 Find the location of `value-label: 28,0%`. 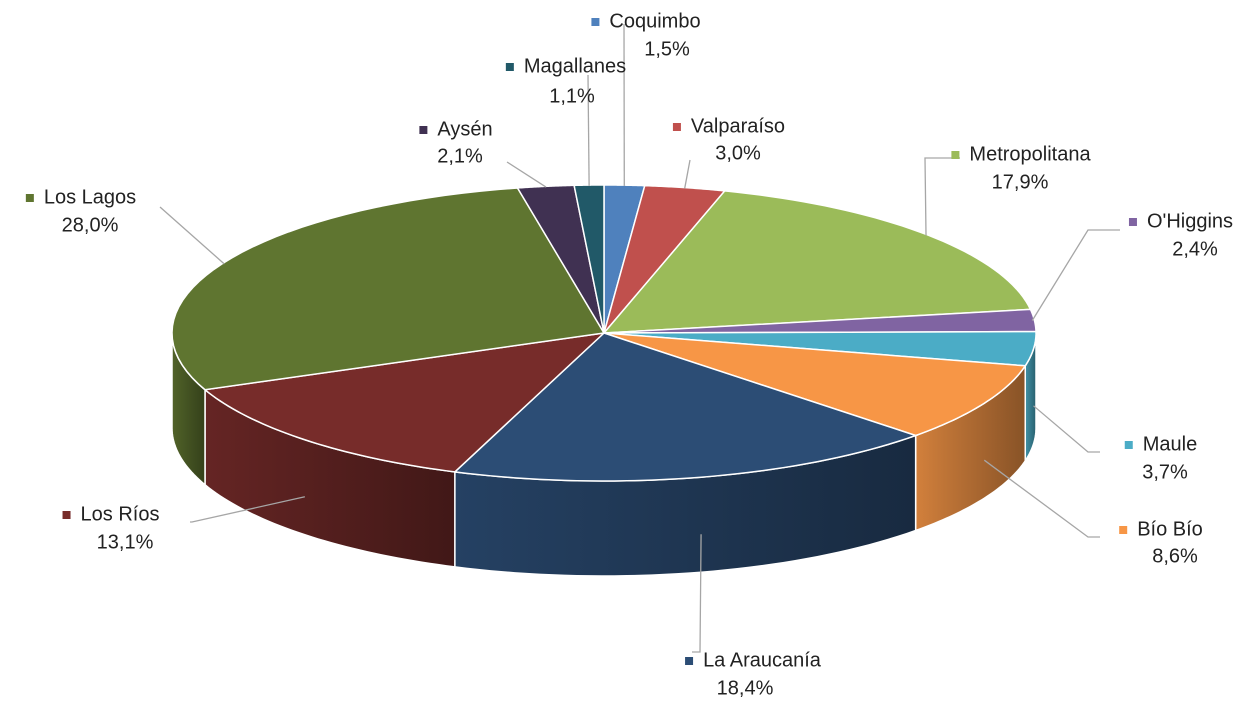

value-label: 28,0% is located at coordinates (90, 225).